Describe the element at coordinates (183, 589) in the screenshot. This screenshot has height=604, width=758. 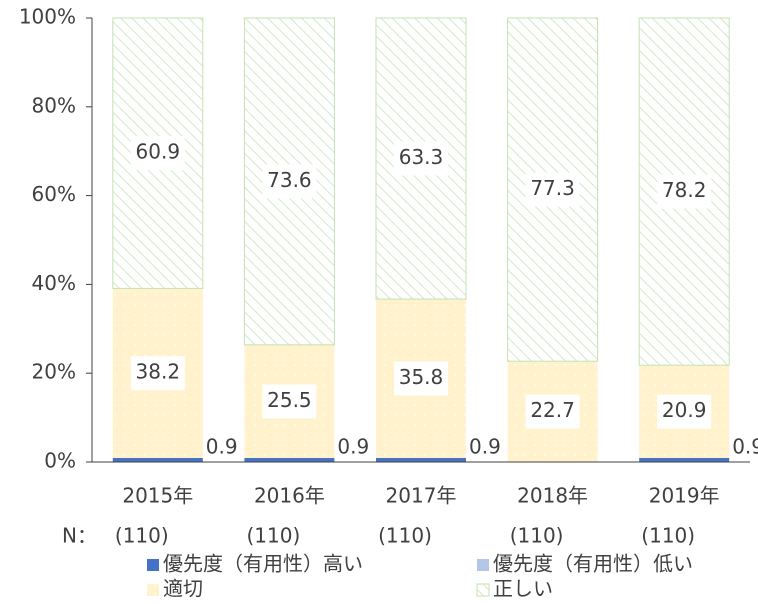
I see `legend-label: 適切` at that location.